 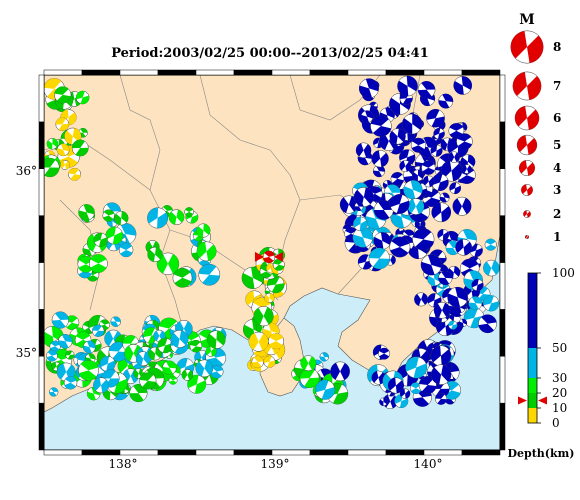 What do you see at coordinates (26, 353) in the screenshot?
I see `lat-tick-35: 35°` at bounding box center [26, 353].